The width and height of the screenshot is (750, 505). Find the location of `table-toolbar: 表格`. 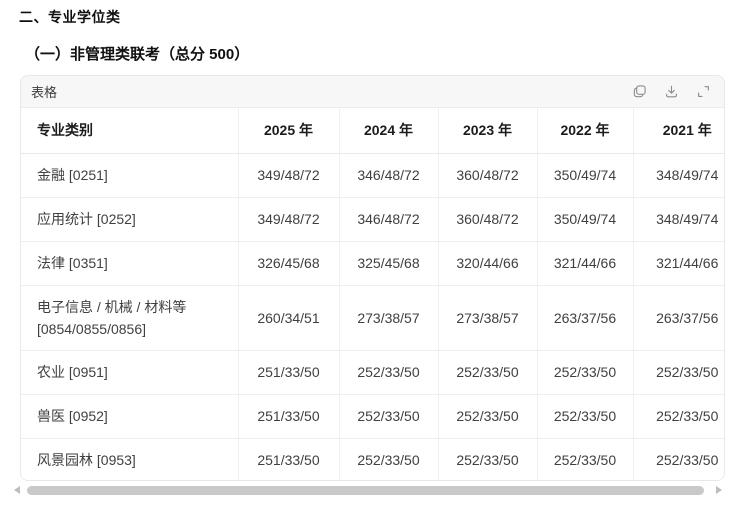

table-toolbar: 表格 is located at coordinates (372, 92).